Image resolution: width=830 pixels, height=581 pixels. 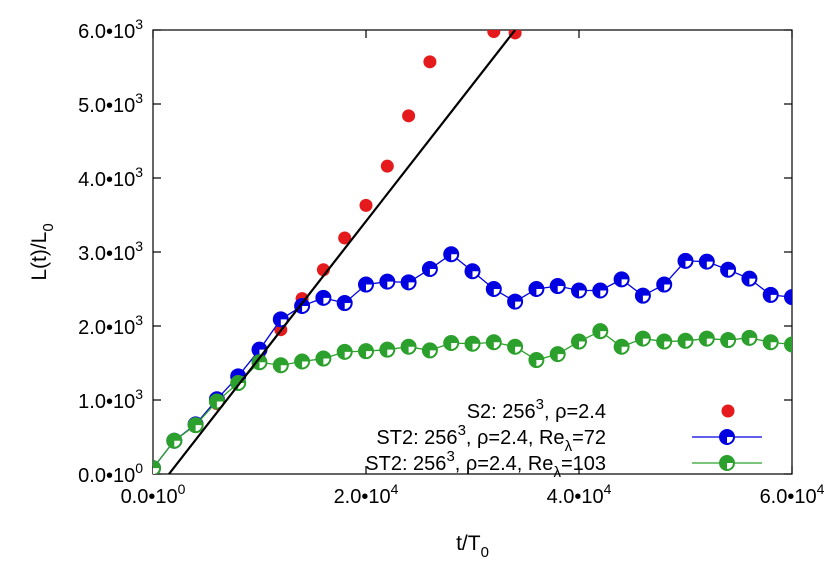 I want to click on x-axis-label: t/T0, so click(x=472, y=546).